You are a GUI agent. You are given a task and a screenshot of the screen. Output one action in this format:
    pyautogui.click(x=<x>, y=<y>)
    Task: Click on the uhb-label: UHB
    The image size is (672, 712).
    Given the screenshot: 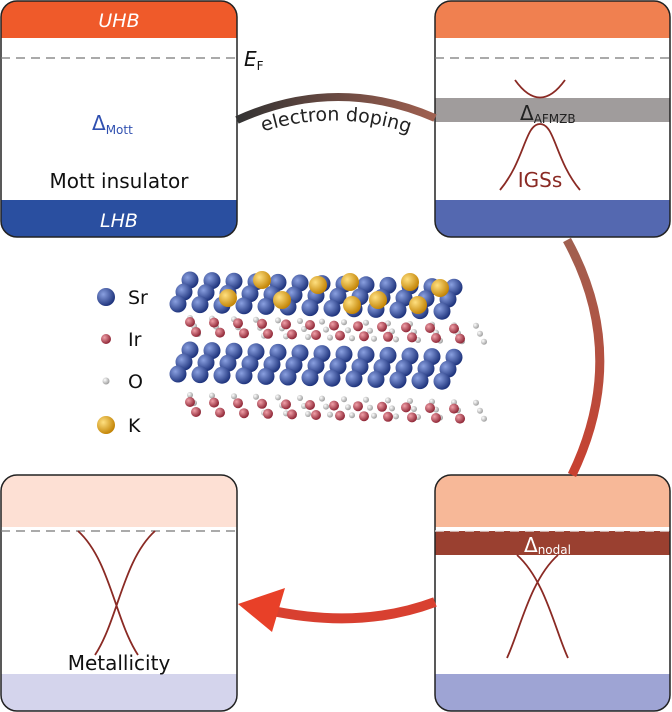 What is the action you would take?
    pyautogui.click(x=118, y=21)
    